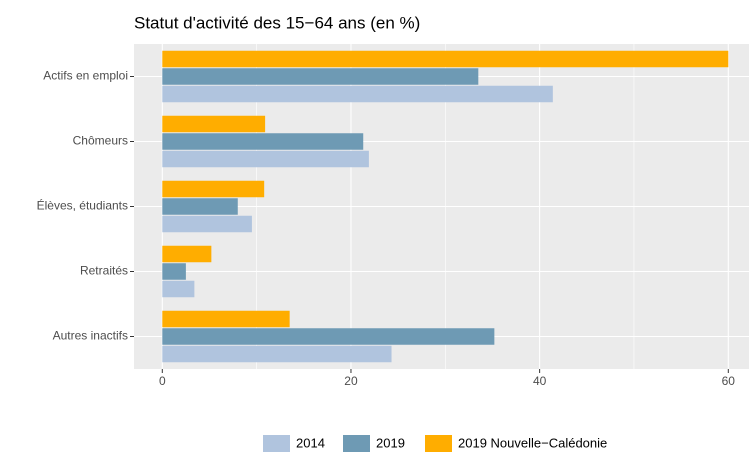  I want to click on legend-label: 2019, so click(390, 442).